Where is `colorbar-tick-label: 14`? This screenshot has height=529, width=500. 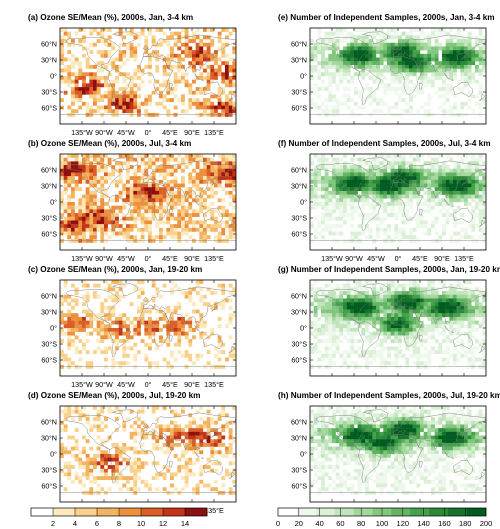 colorbar-tick-label: 14 is located at coordinates (185, 523).